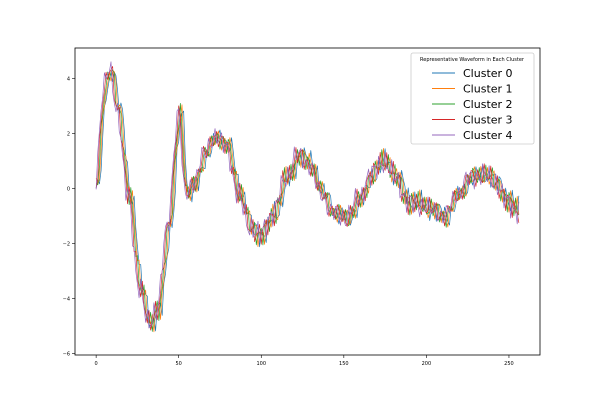 The width and height of the screenshot is (600, 400). What do you see at coordinates (68, 189) in the screenshot?
I see `y-tick-label: 0` at bounding box center [68, 189].